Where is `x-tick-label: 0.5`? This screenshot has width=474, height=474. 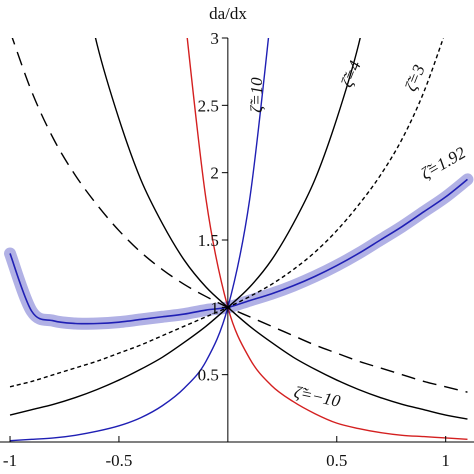 x-tick-label: 0.5 is located at coordinates (336, 460).